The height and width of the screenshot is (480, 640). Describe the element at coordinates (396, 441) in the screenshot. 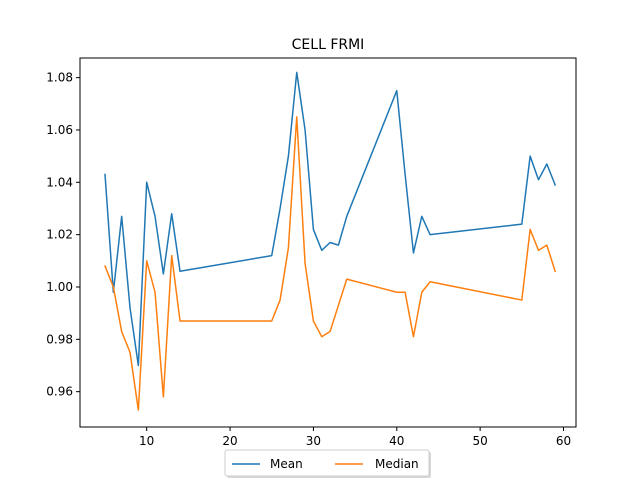

I see `x-tick-label: 40` at that location.